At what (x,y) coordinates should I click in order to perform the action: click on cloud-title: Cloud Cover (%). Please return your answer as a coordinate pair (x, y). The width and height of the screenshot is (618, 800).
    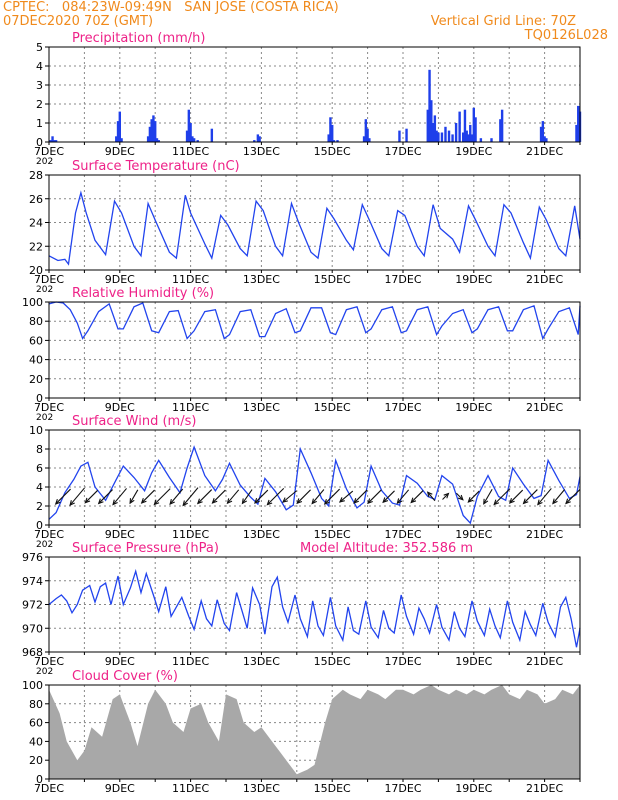
    Looking at the image, I should click on (125, 676).